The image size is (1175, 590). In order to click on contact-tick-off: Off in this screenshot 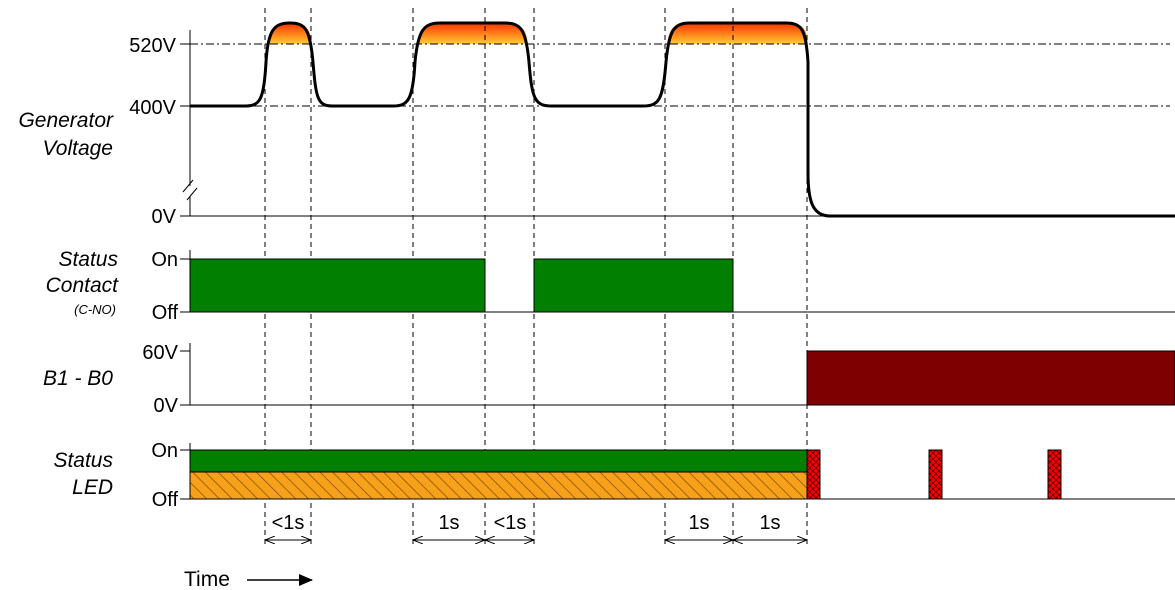, I will do `click(165, 313)`.